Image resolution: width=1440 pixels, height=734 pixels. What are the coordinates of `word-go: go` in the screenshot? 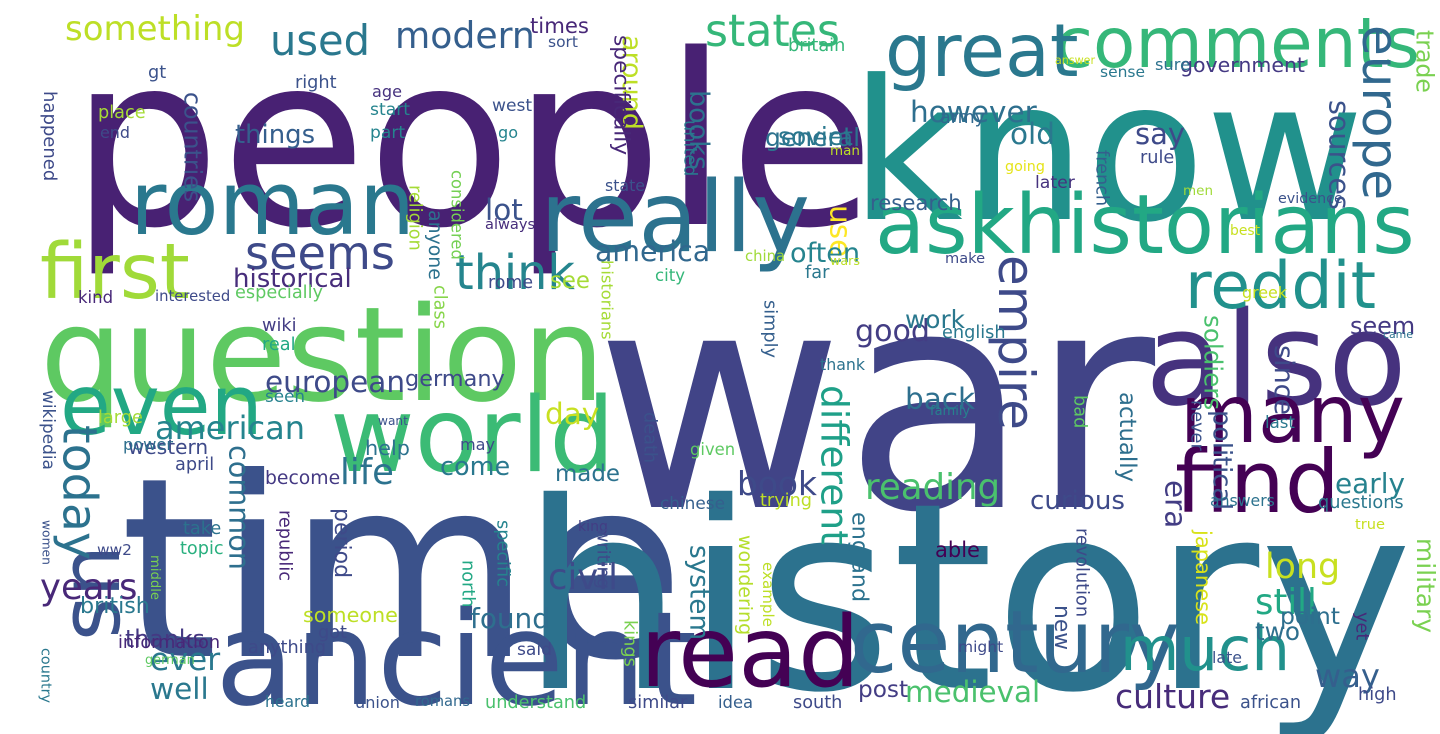 It's located at (508, 132).